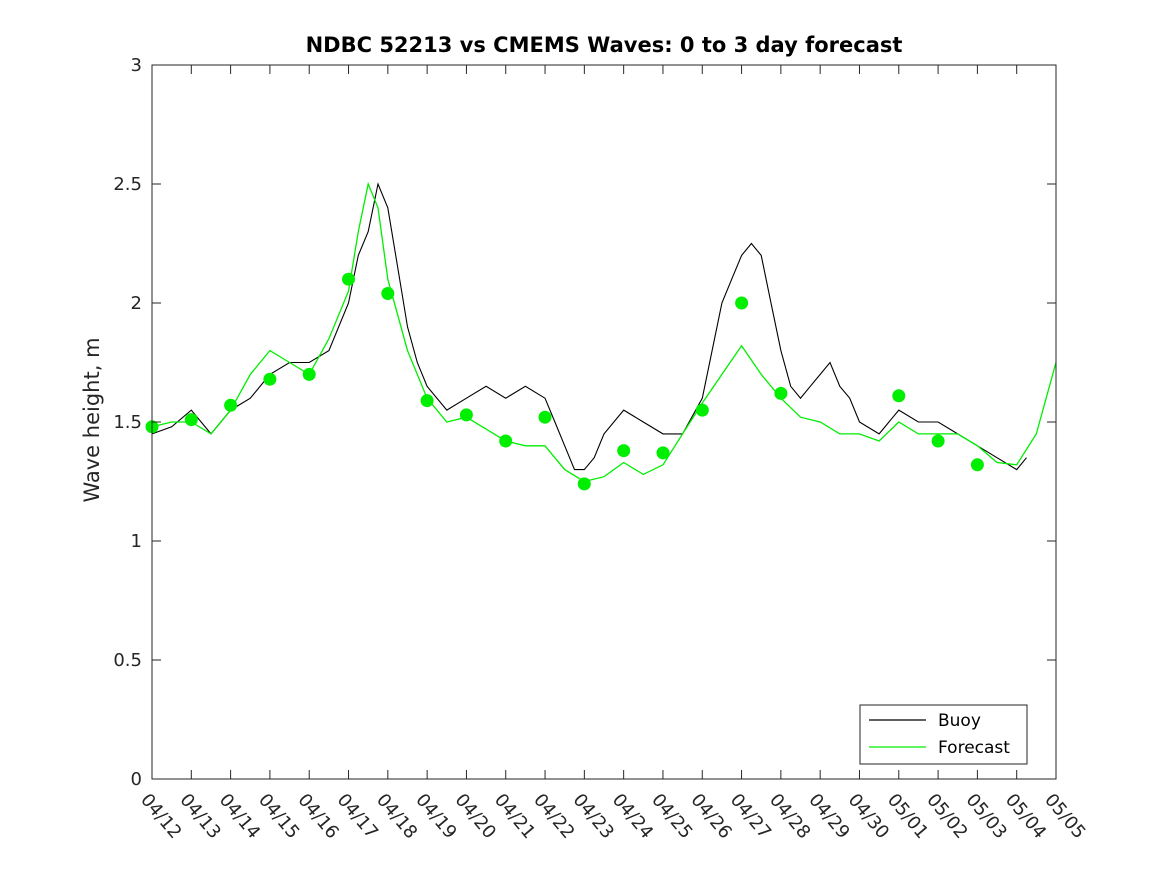  What do you see at coordinates (632, 816) in the screenshot?
I see `x-tick-label: 04/24` at bounding box center [632, 816].